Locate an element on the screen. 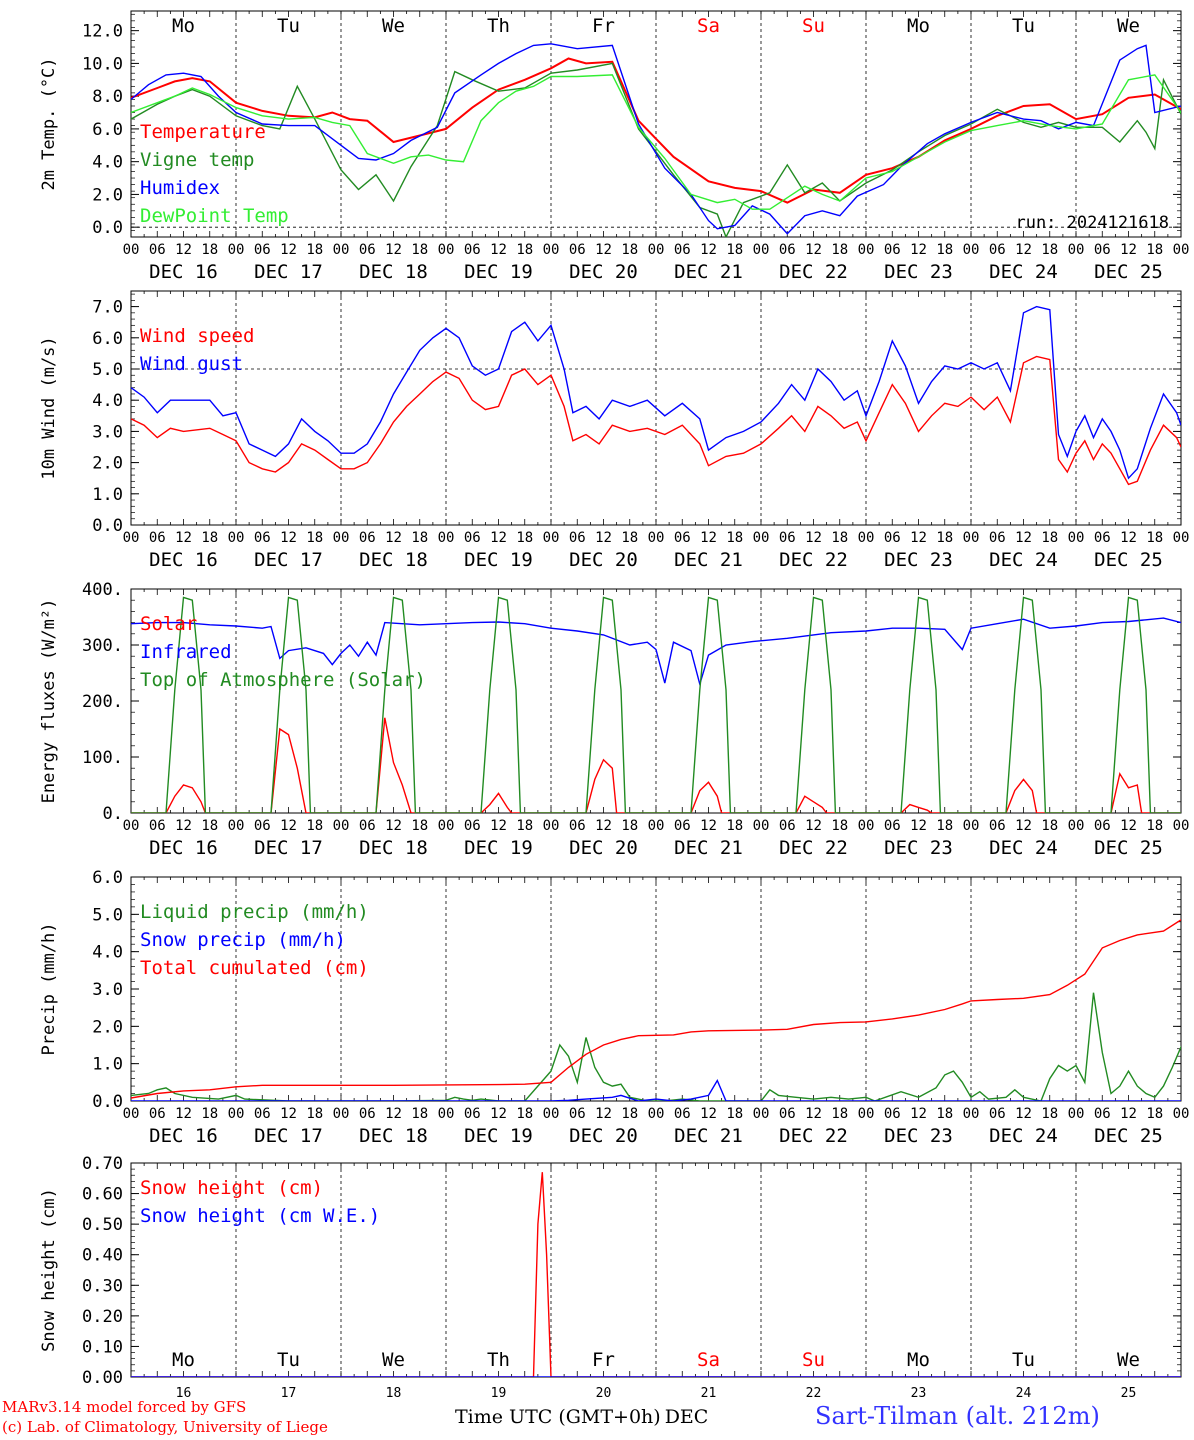  x-axis-title: Time UTC (GMT+0h) DEC is located at coordinates (582, 1417).